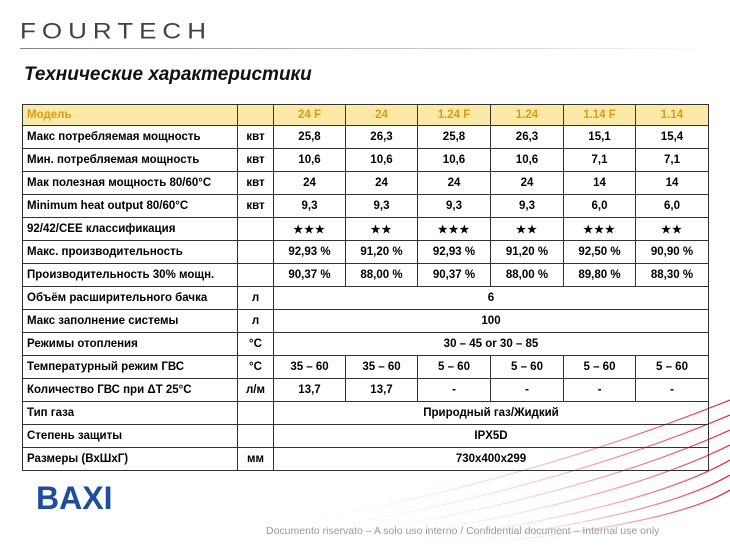 This screenshot has width=730, height=548. What do you see at coordinates (454, 252) in the screenshot?
I see `row-value: 92,93 %` at bounding box center [454, 252].